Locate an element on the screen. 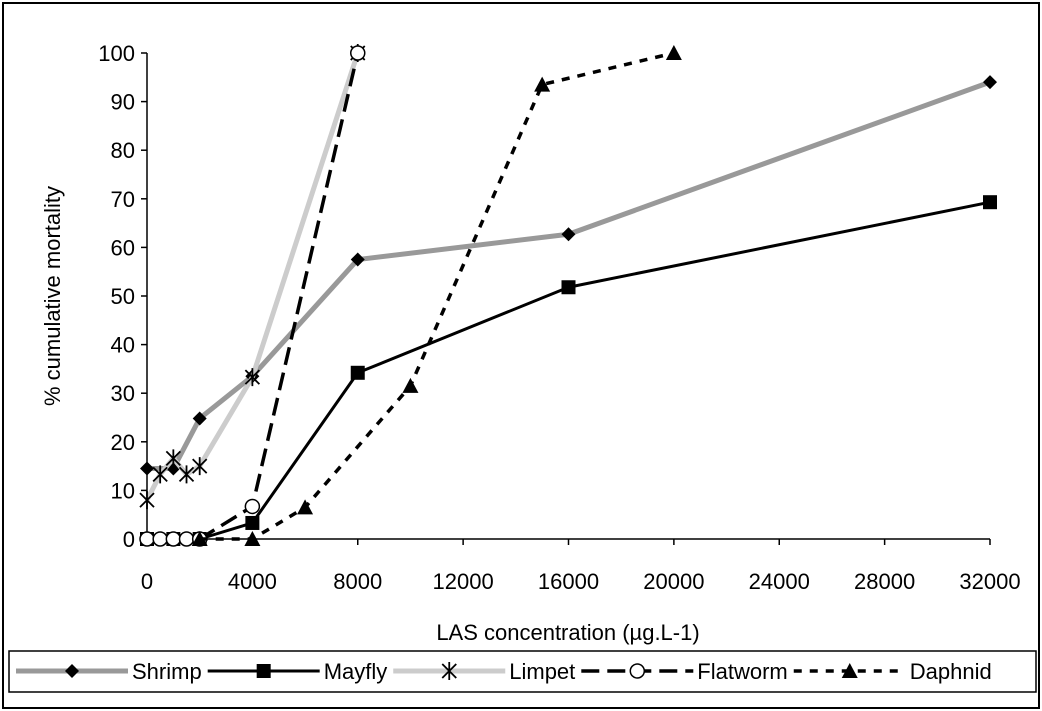 This screenshot has height=711, width=1042. y-tick-label: 100 is located at coordinates (116, 53).